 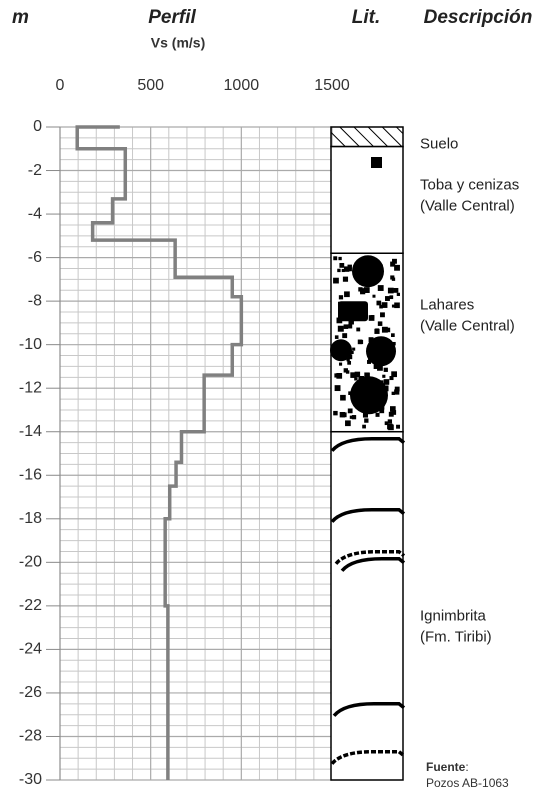 What do you see at coordinates (30, 779) in the screenshot?
I see `y-tick-label: -30` at bounding box center [30, 779].